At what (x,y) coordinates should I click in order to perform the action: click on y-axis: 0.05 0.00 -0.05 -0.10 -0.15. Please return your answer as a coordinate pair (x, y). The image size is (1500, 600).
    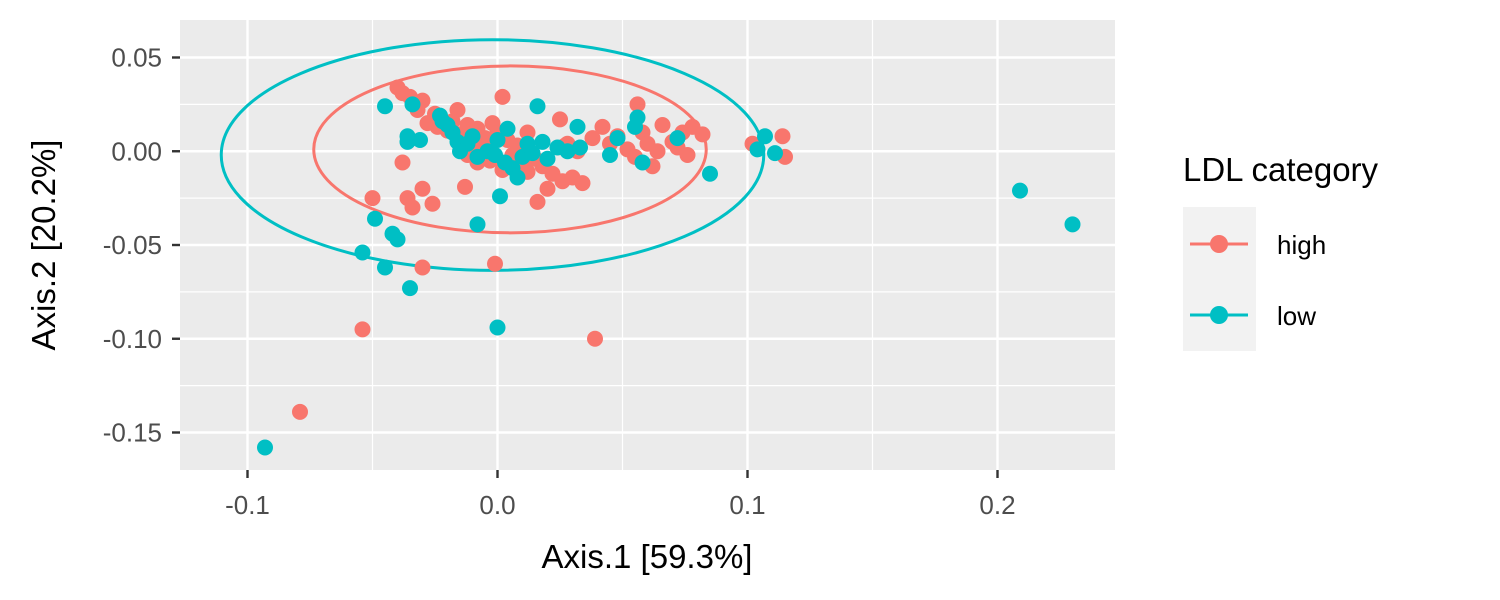
    Looking at the image, I should click on (141, 245).